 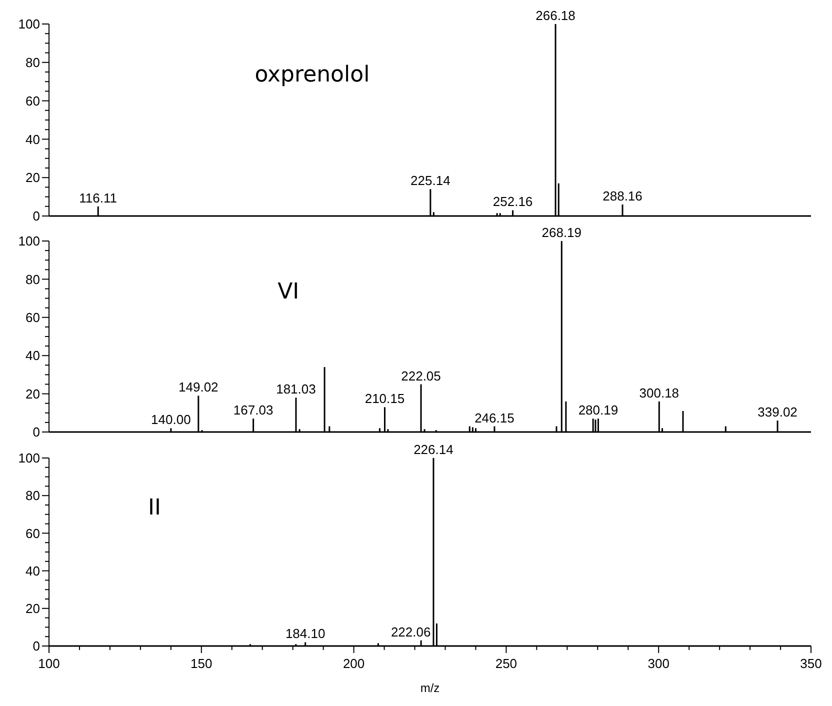 I want to click on x-tick-label: 250, so click(x=506, y=663).